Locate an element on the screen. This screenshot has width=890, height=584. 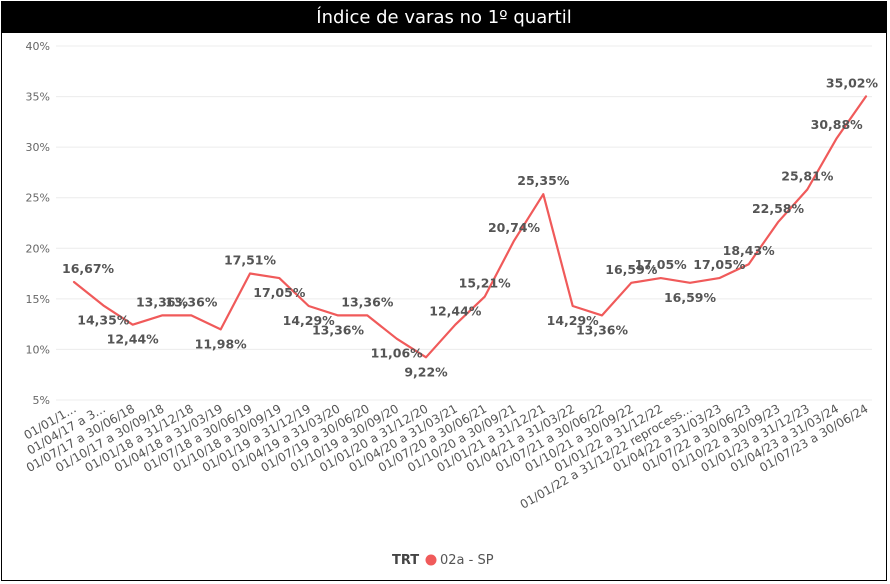
y-axis: 5% 10% 15% 20% 25% 30% 35% 40% is located at coordinates (38, 223).